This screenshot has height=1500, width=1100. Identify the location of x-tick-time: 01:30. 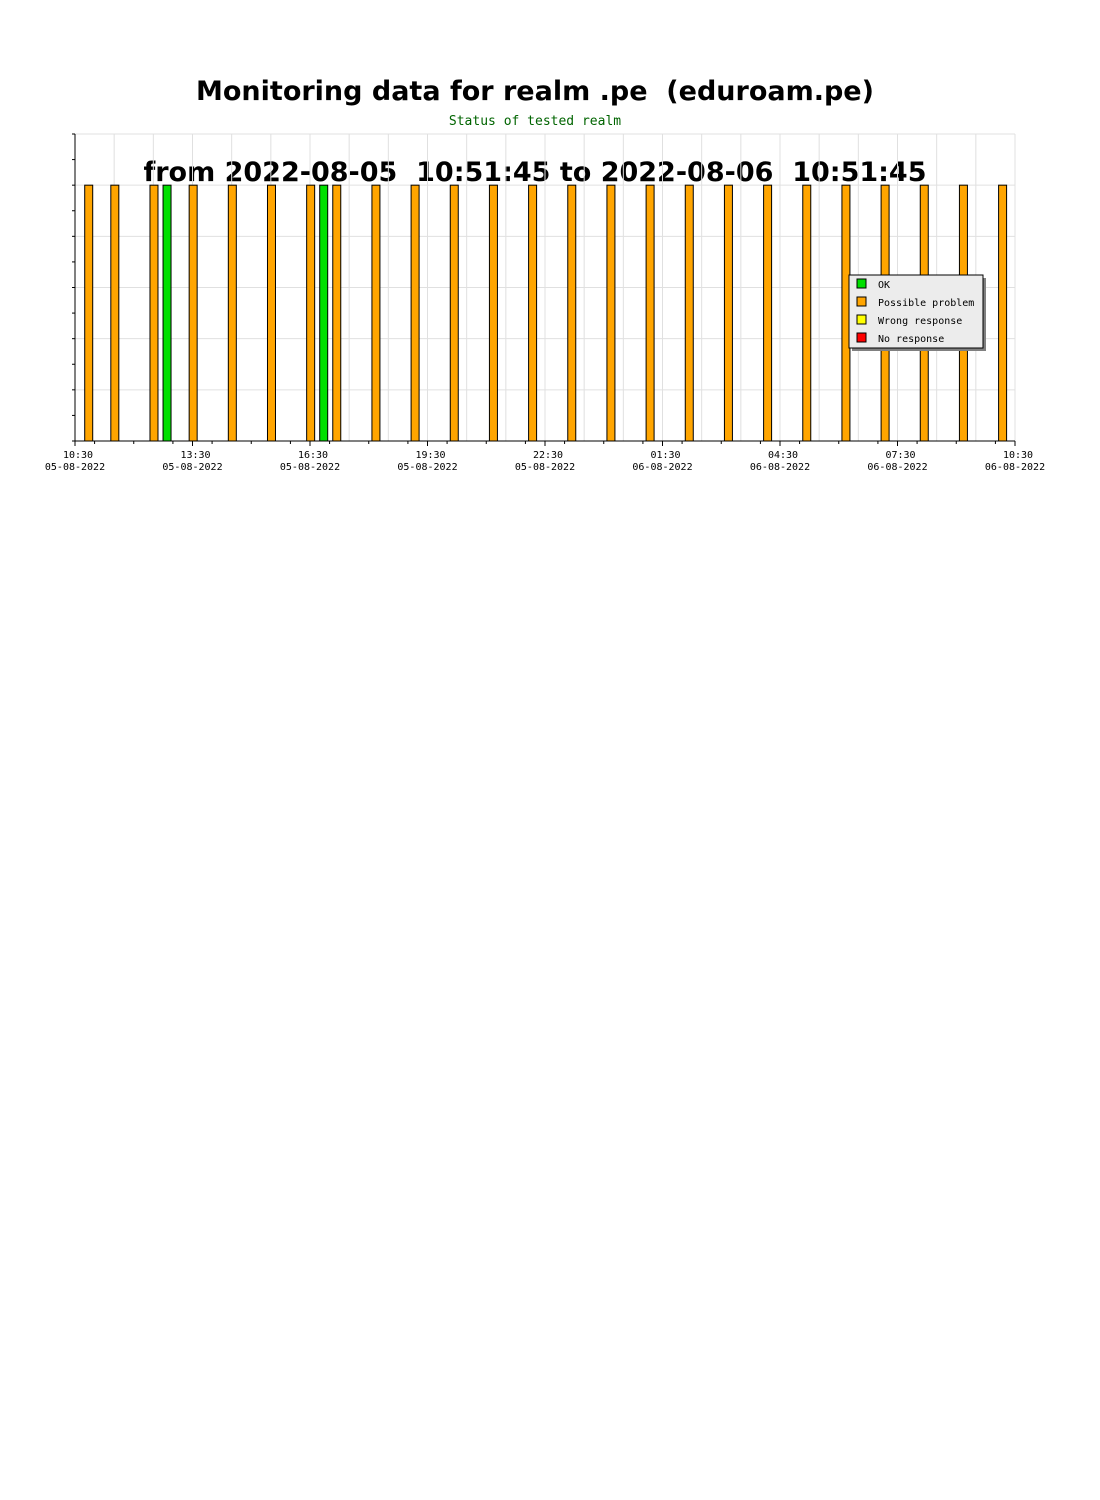
(665, 455).